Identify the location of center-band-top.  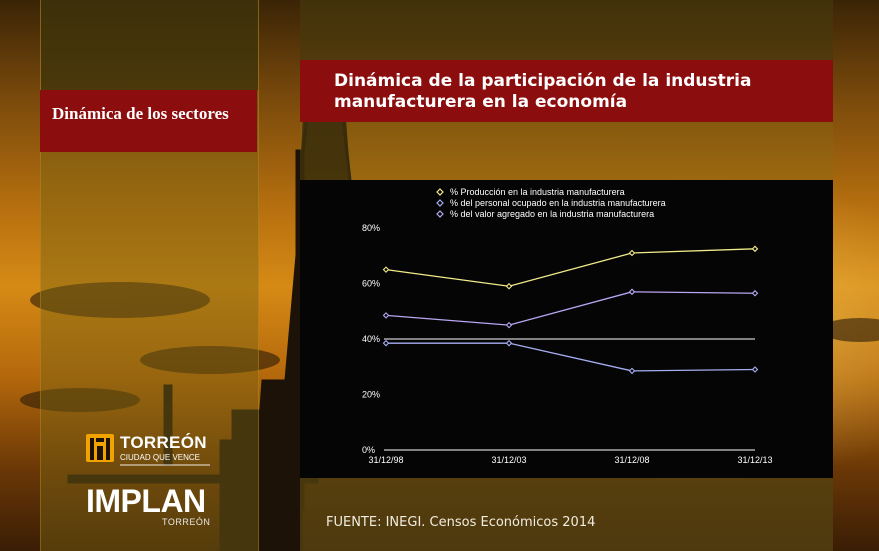
(566, 30).